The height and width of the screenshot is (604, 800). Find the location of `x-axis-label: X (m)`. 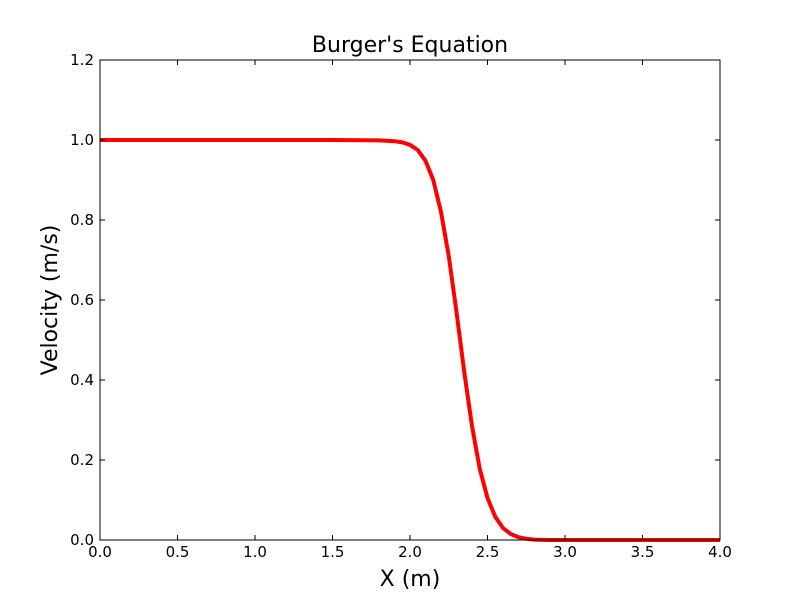

x-axis-label: X (m) is located at coordinates (410, 579).